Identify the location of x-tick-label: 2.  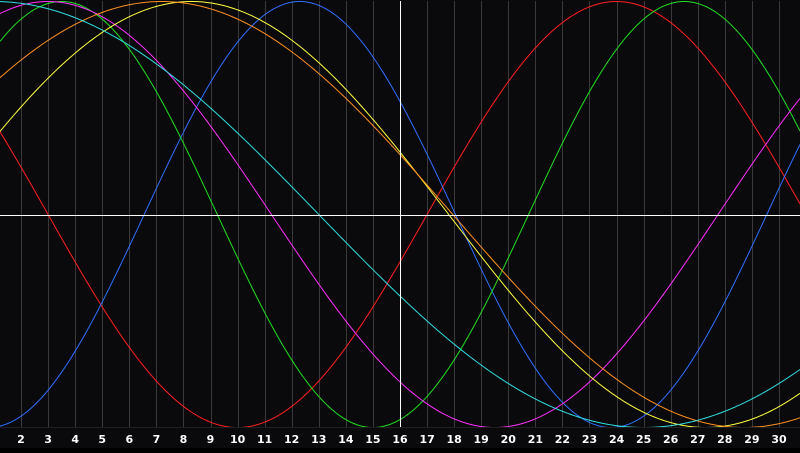
(21, 439).